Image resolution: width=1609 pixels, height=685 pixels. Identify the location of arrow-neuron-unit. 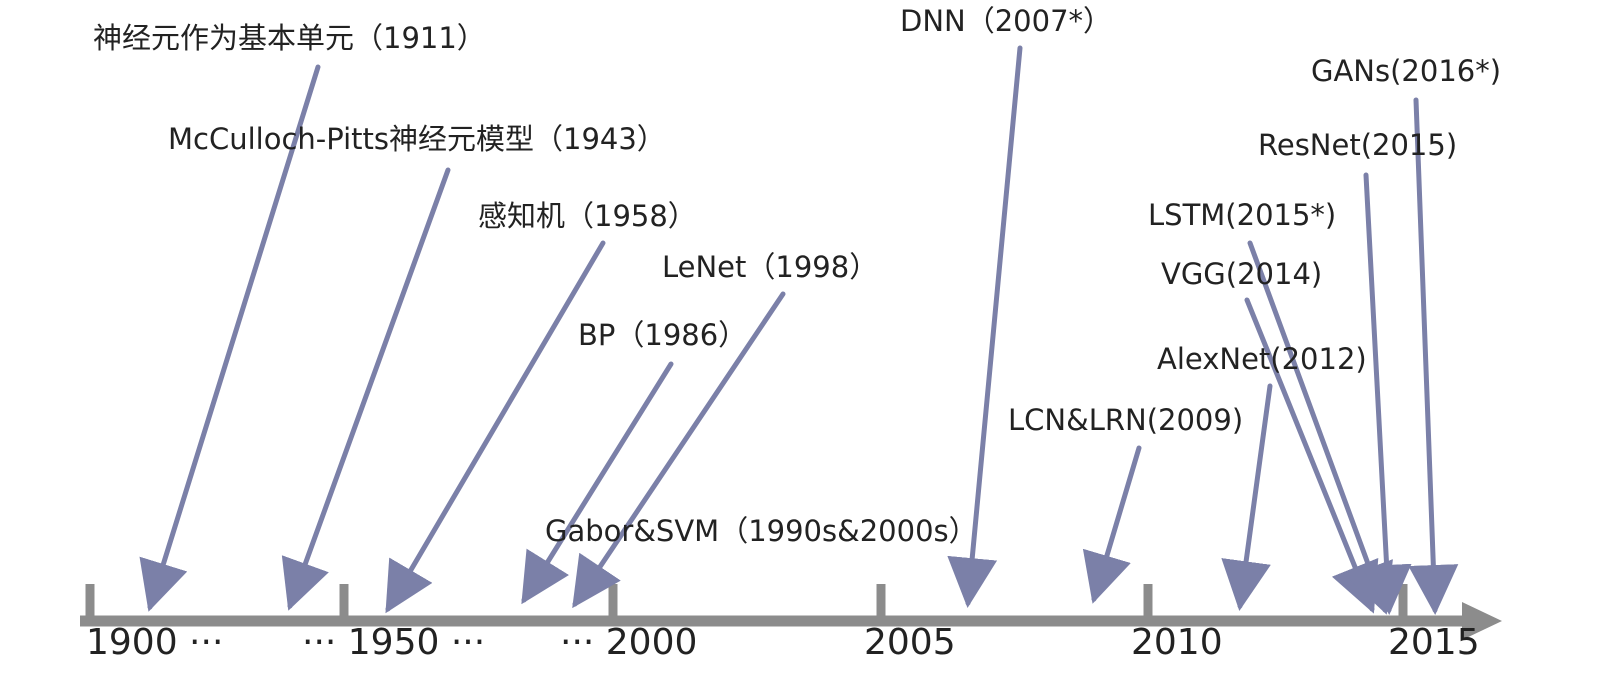
(230, 338).